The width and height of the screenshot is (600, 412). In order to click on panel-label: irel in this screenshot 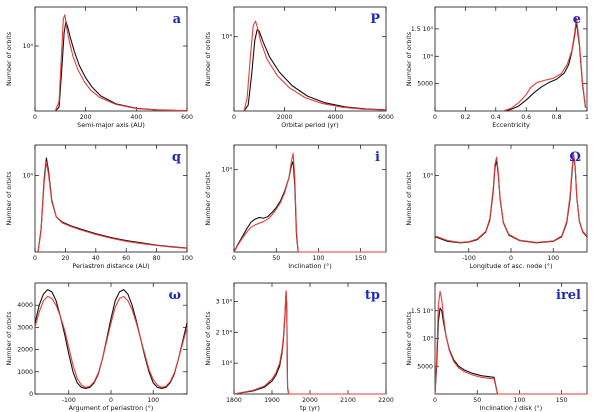, I will do `click(568, 295)`.